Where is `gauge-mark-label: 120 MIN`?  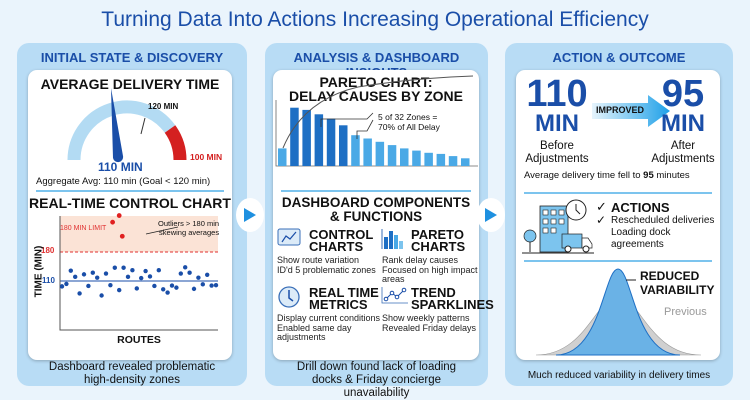 gauge-mark-label: 120 MIN is located at coordinates (163, 106).